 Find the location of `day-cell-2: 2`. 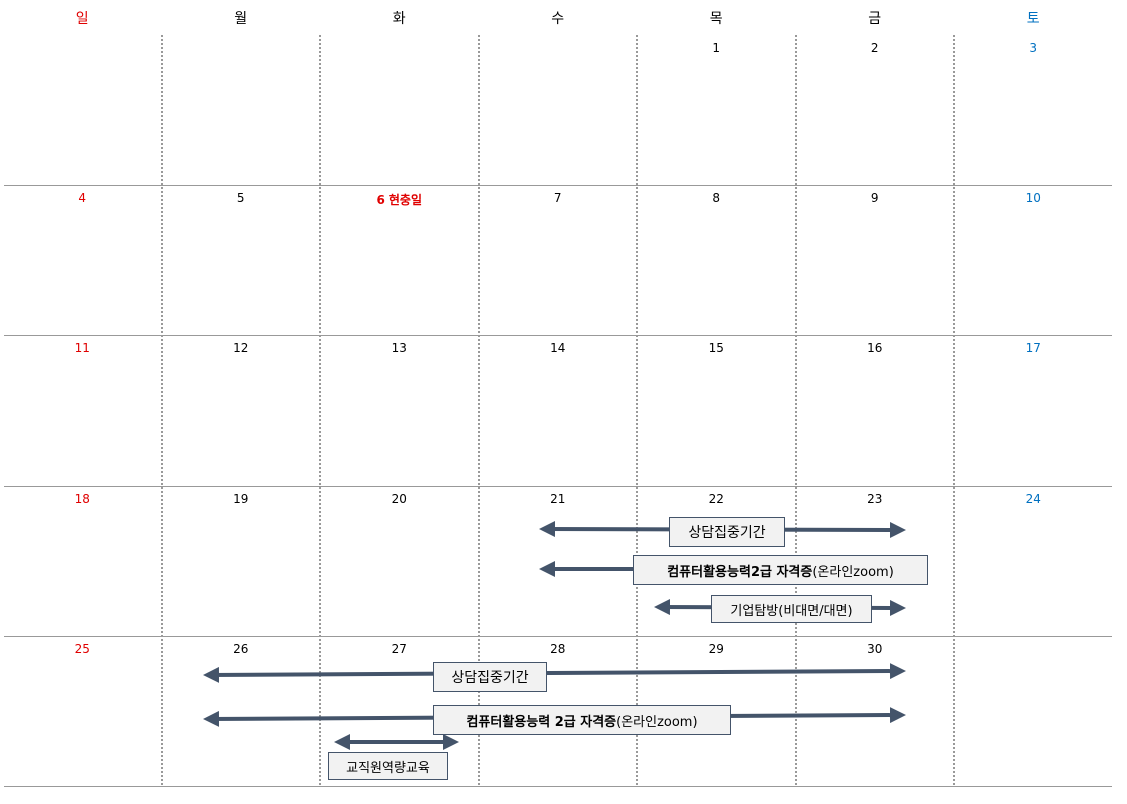

day-cell-2: 2 is located at coordinates (875, 48).